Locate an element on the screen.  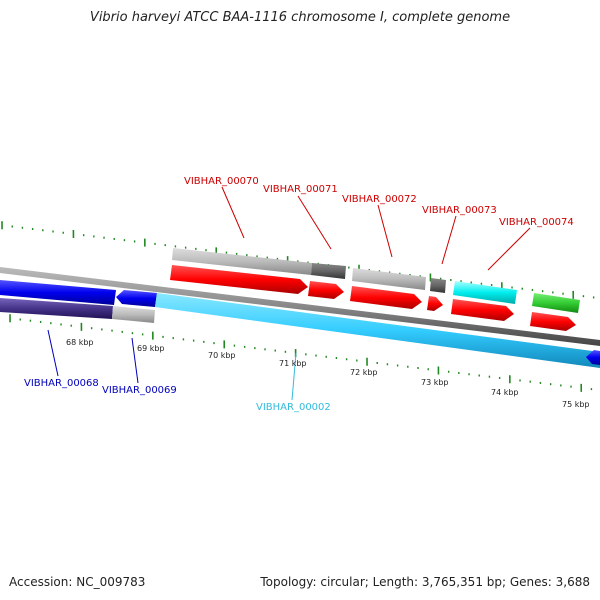
gene-label: VIBHAR_00074 is located at coordinates (536, 222).